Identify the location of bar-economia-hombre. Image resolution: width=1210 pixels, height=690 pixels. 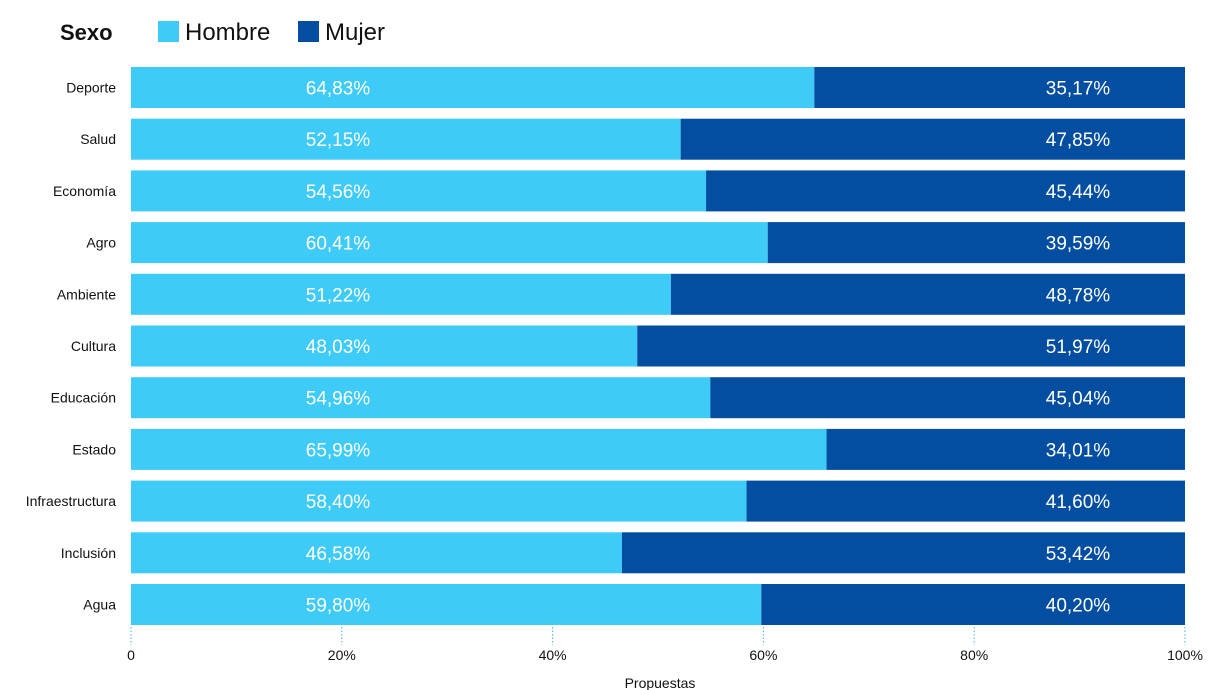
(419, 191).